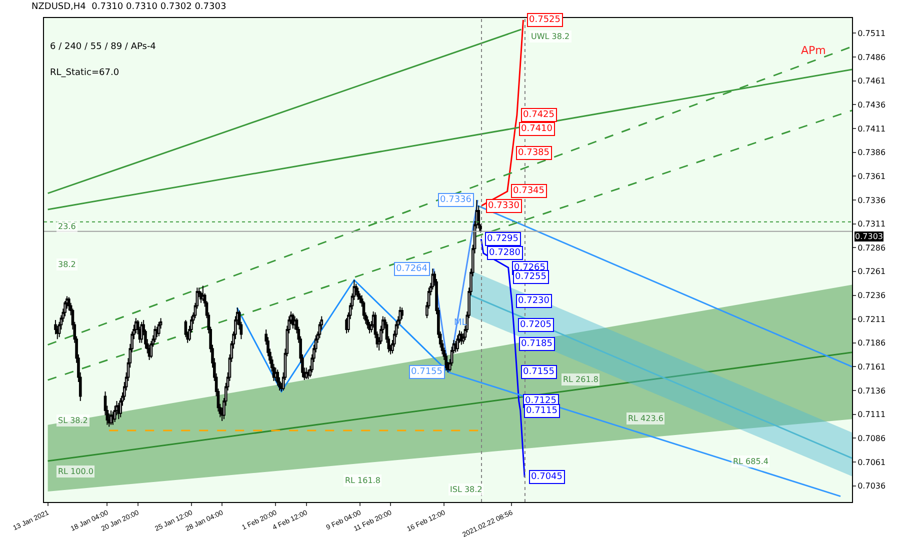  Describe the element at coordinates (872, 81) in the screenshot. I see `y-tick-label: 0.7461` at that location.